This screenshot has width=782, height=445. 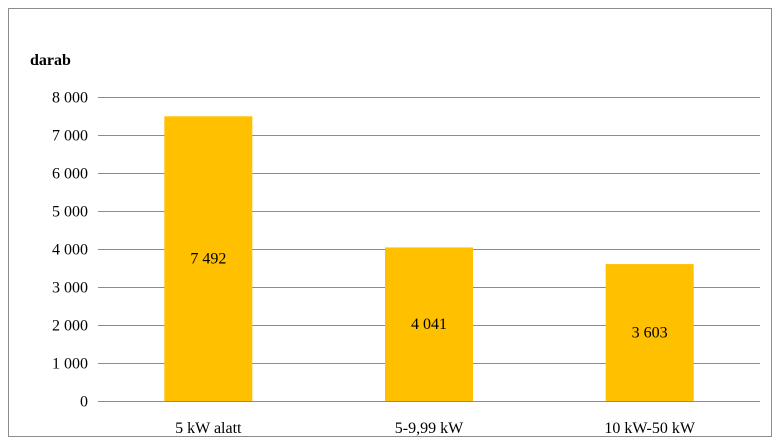 What do you see at coordinates (70, 326) in the screenshot?
I see `y-tick-label: 2 000` at bounding box center [70, 326].